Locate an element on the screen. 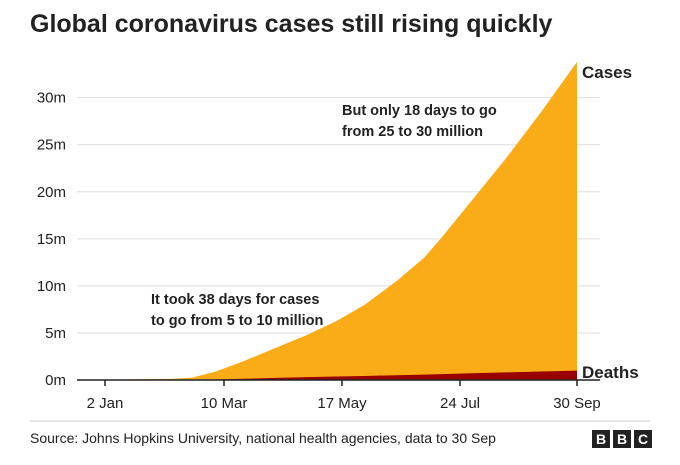 This screenshot has width=680, height=465. annotation-late-line-2: from 25 to 30 million is located at coordinates (412, 132).